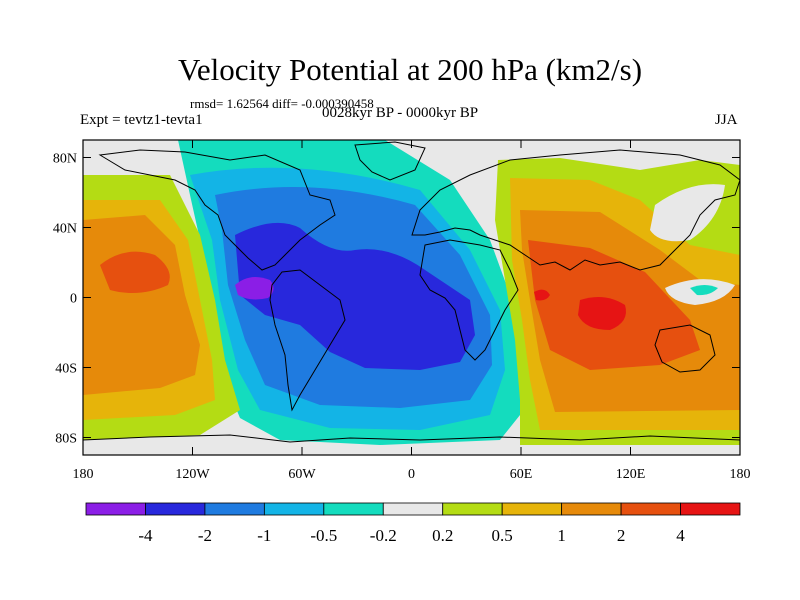 The height and width of the screenshot is (600, 800). Describe the element at coordinates (575, 210) in the screenshot. I see `coastline-europe-asia` at that location.